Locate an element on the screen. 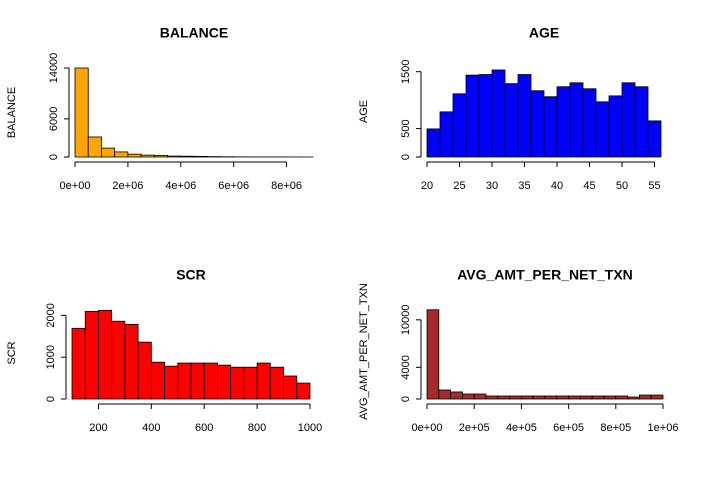 This screenshot has width=706, height=484. x-tick-label: 2e+06 is located at coordinates (127, 186).